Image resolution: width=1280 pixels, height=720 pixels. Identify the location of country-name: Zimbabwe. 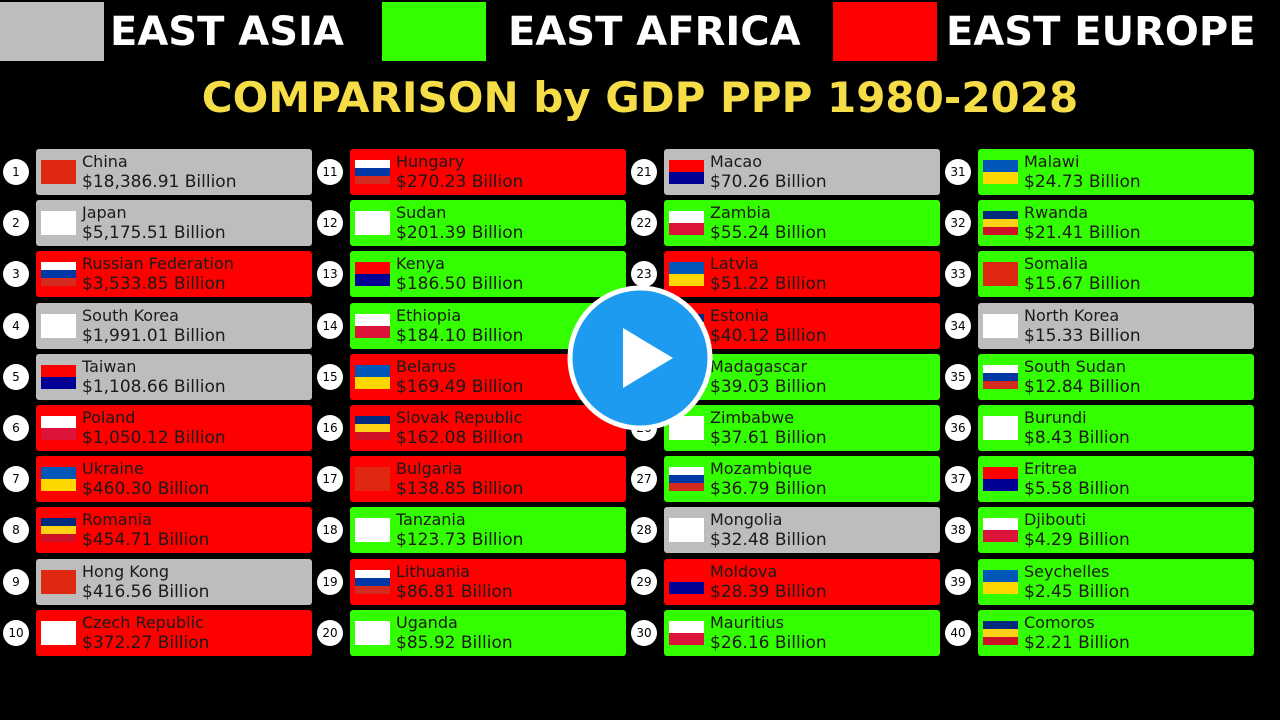
(752, 417).